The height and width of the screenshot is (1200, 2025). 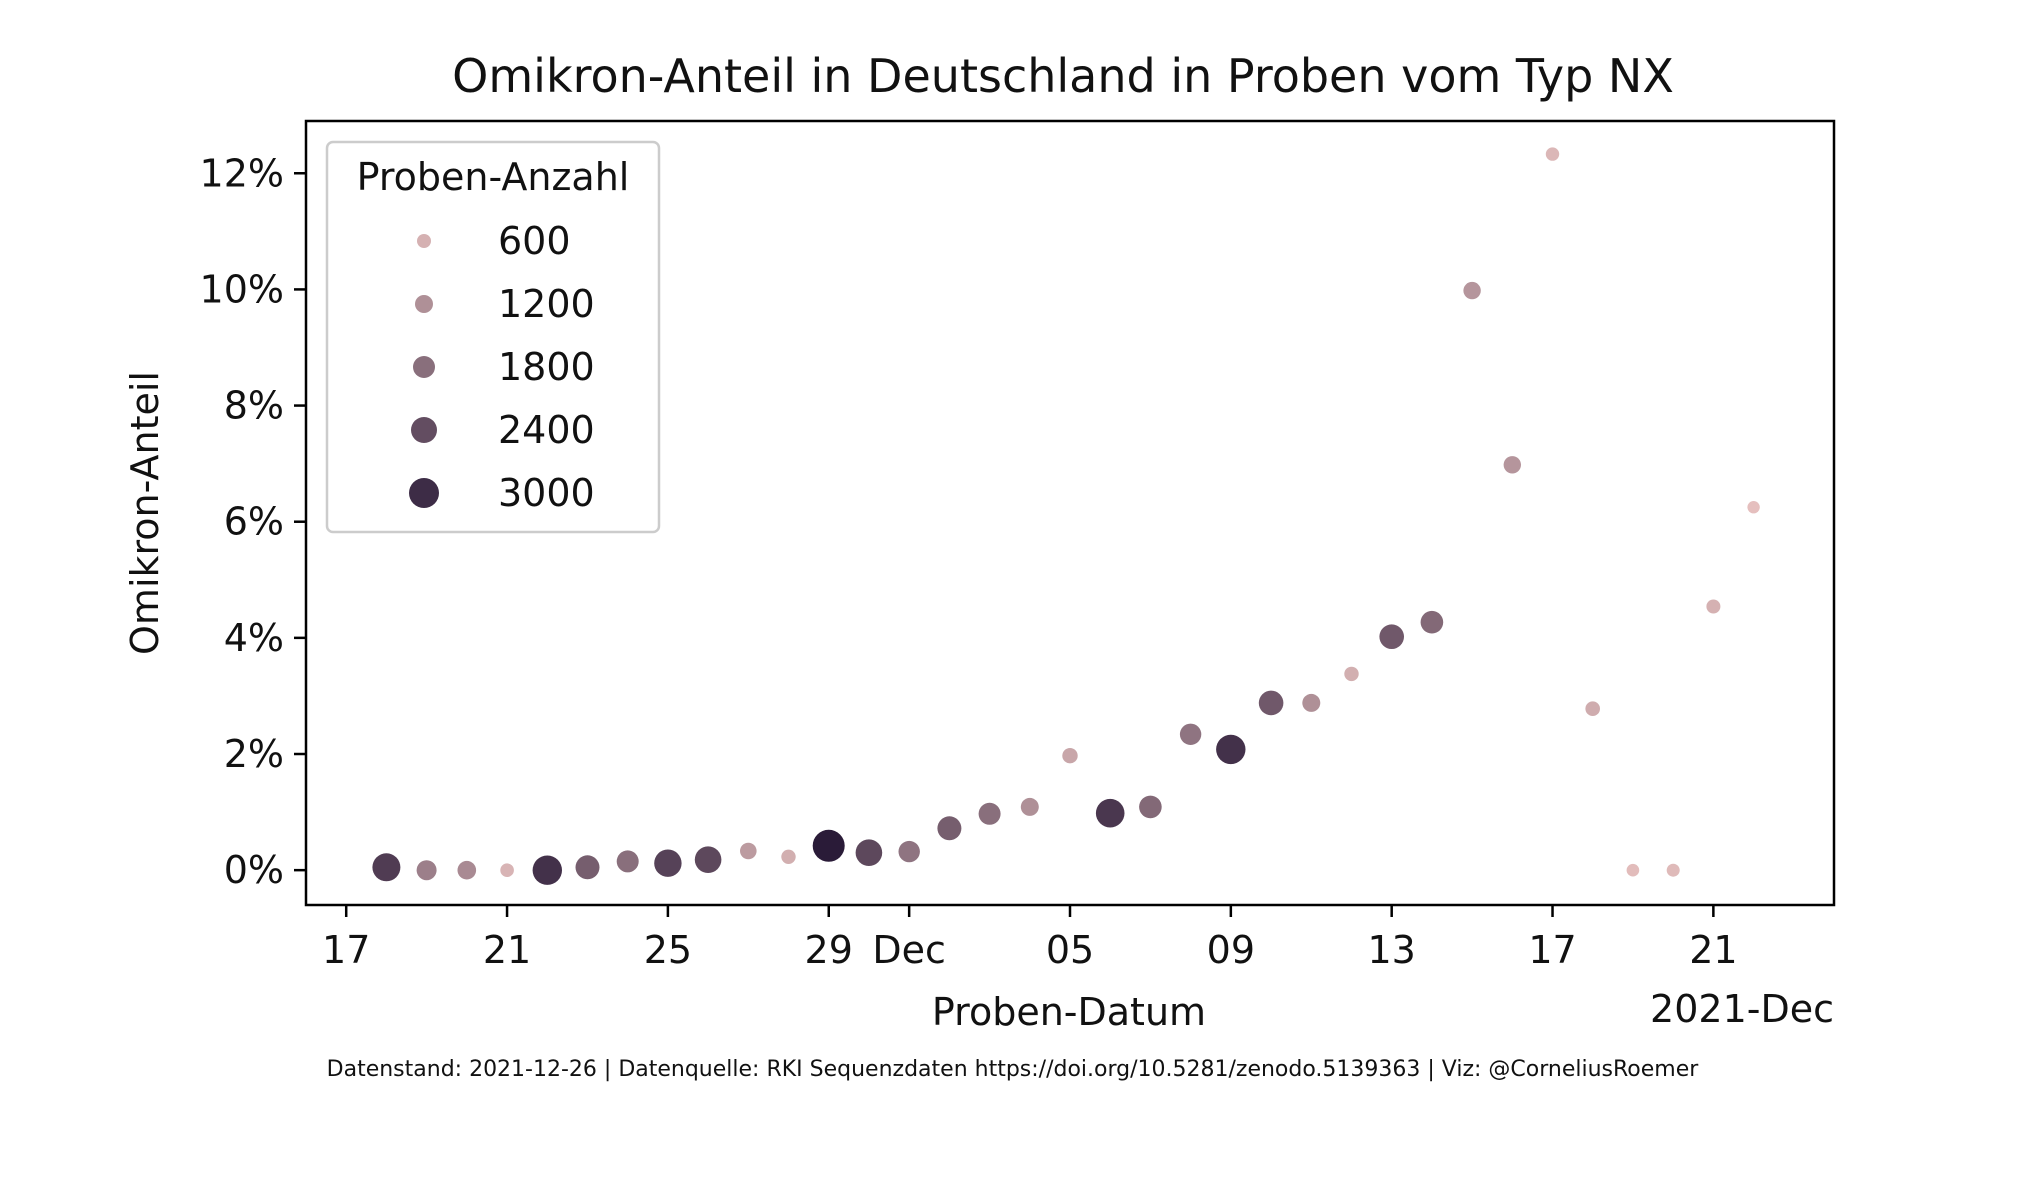 I want to click on legend-label: 600, so click(x=534, y=241).